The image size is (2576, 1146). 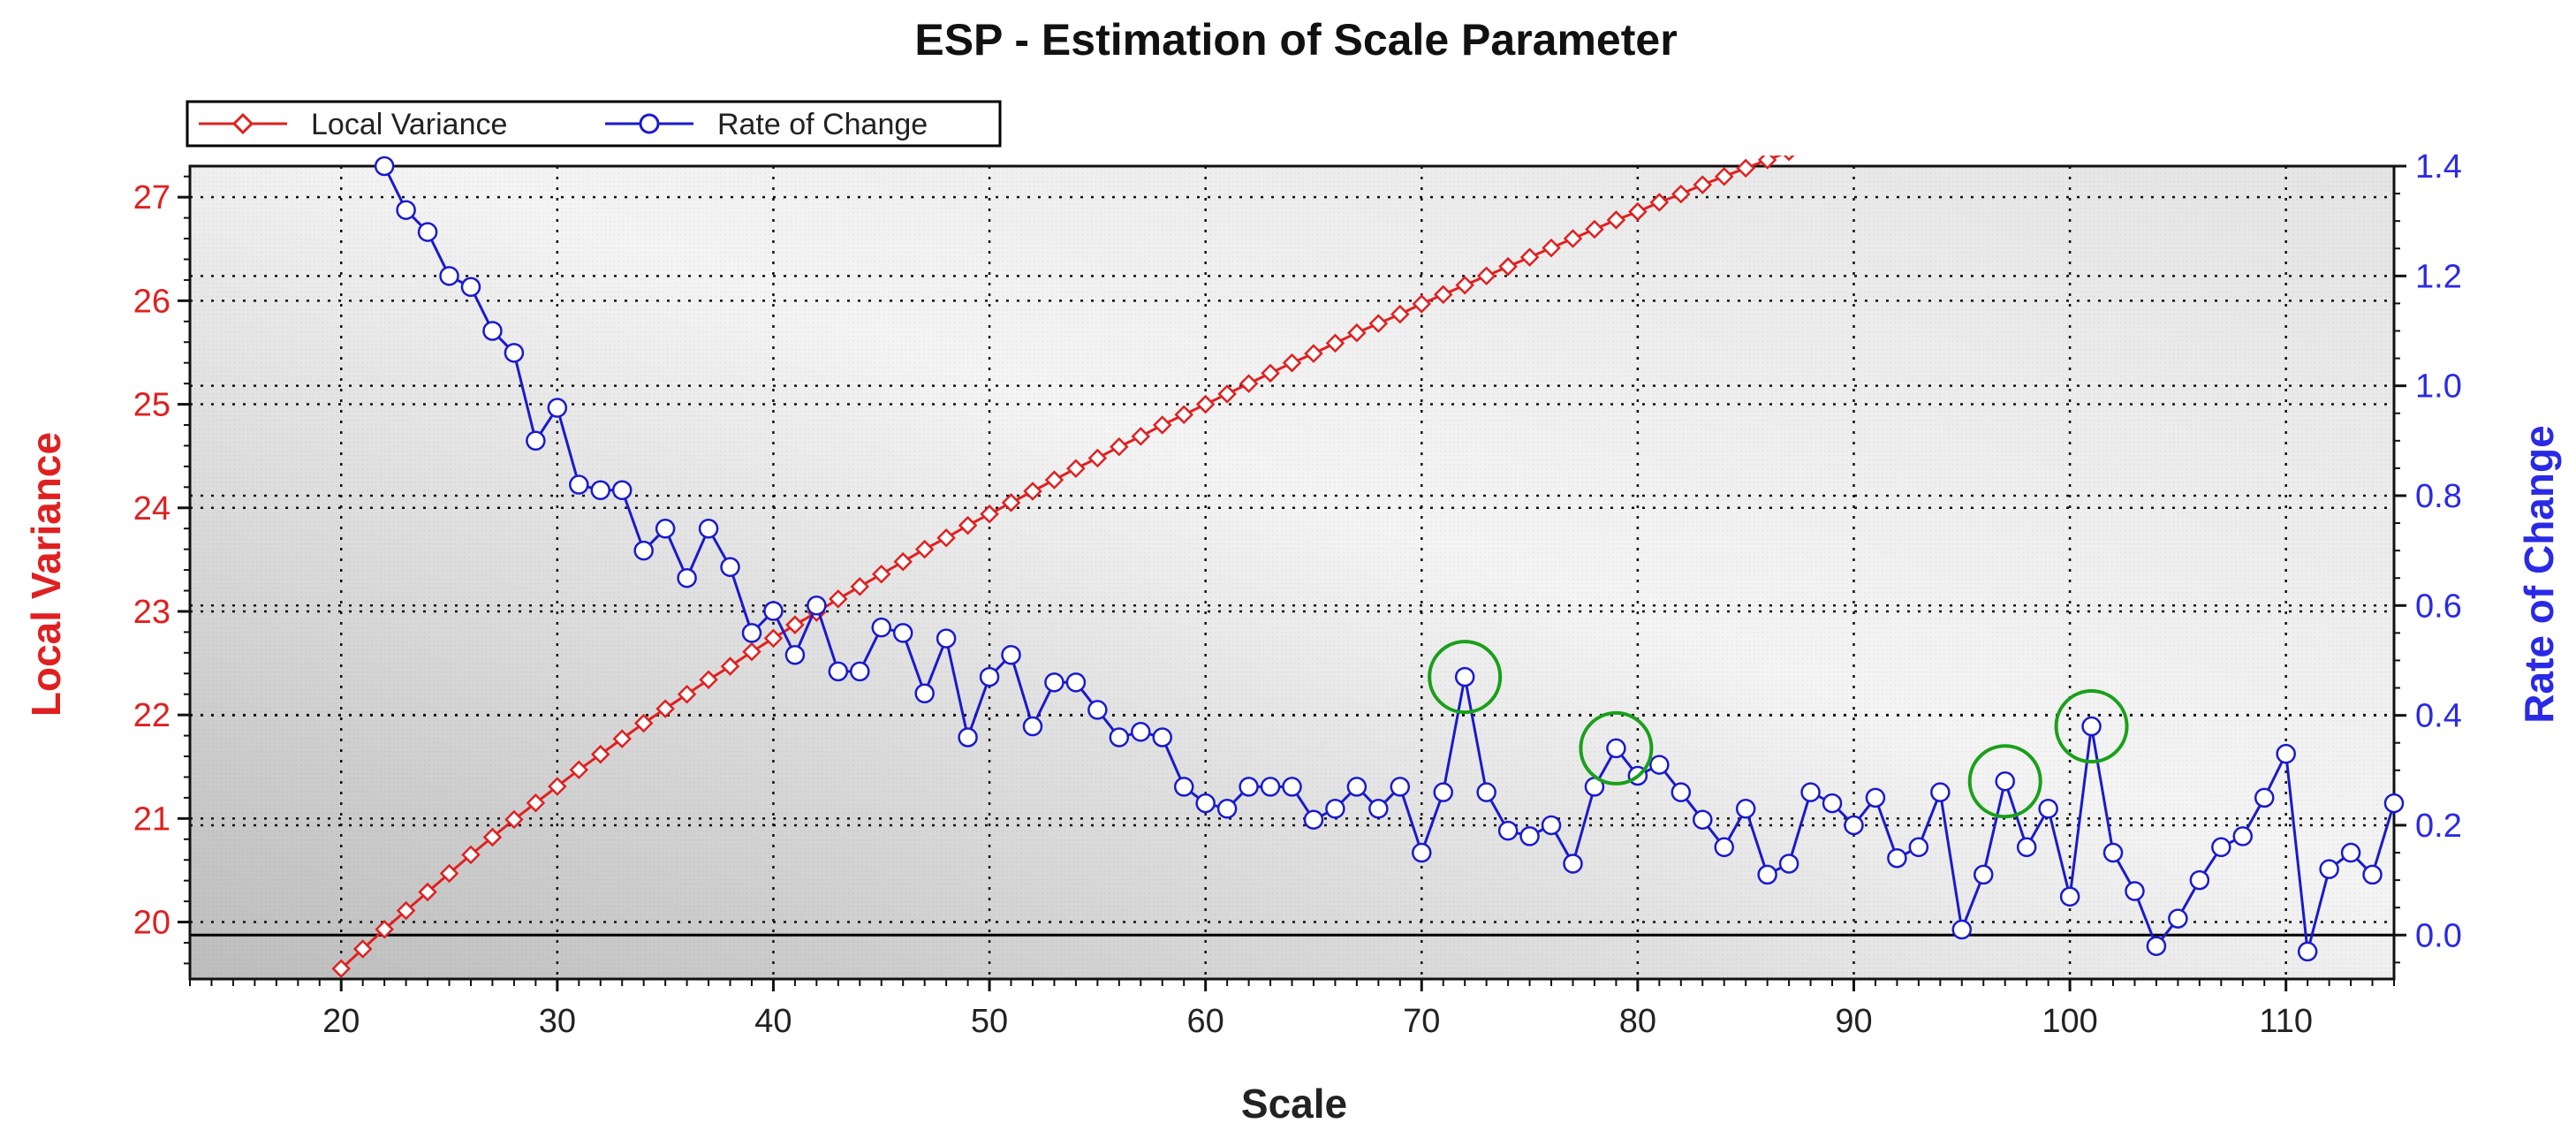 What do you see at coordinates (2439, 496) in the screenshot?
I see `right-tick-label: 0.8` at bounding box center [2439, 496].